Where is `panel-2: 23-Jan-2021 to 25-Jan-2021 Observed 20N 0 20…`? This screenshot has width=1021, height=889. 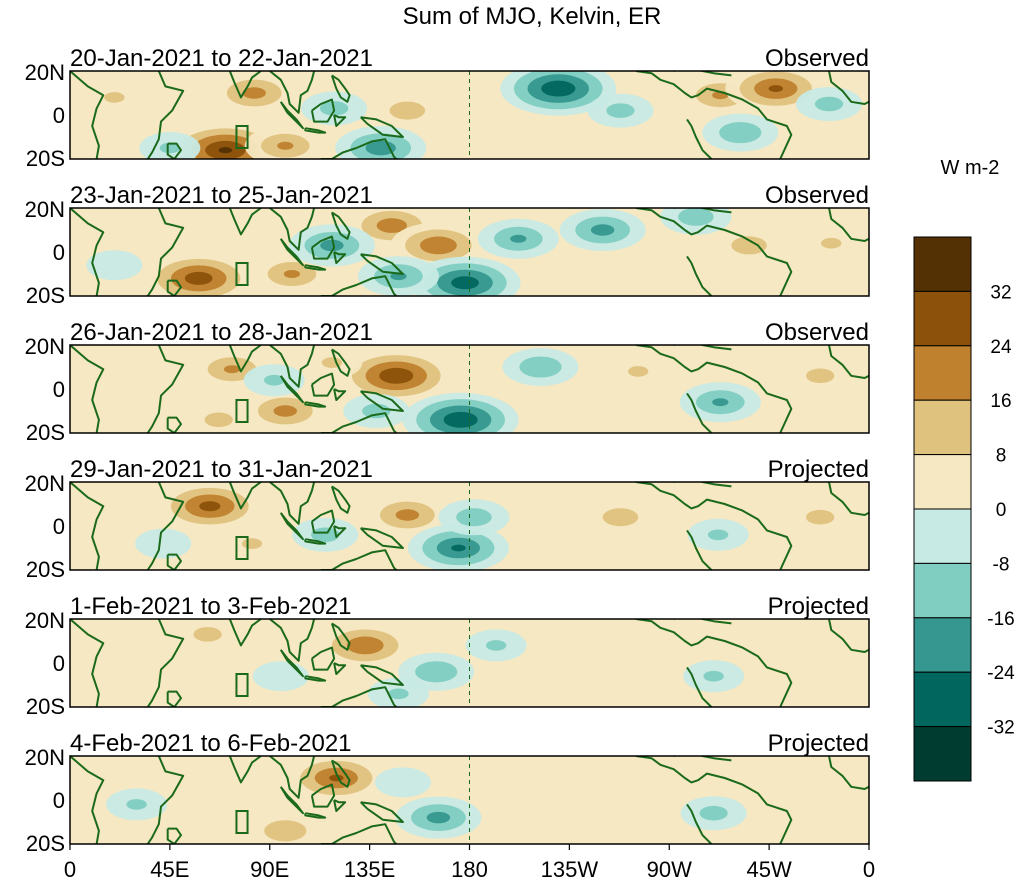
panel-2: 23-Jan-2021 to 25-Jan-2021 Observed 20N 0 20… is located at coordinates (447, 245).